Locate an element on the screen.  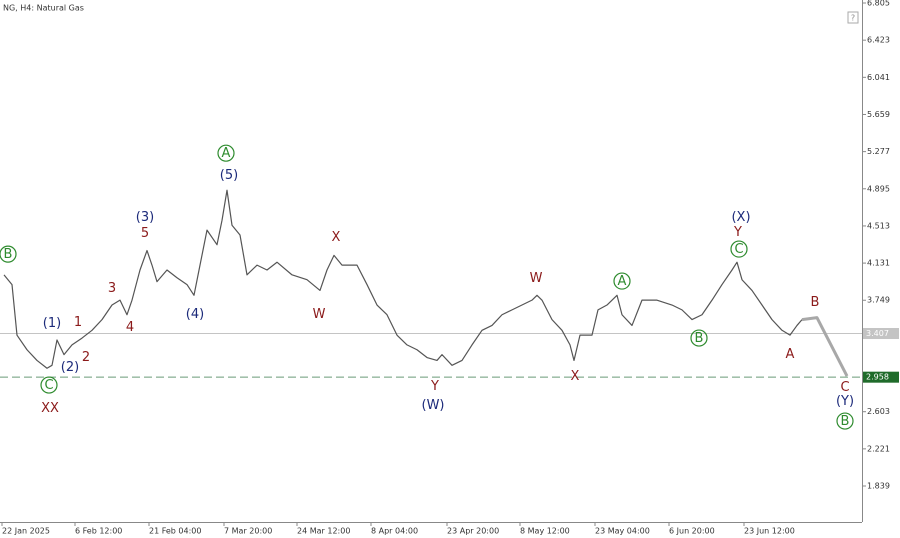
y-tick-label: 6.805 is located at coordinates (878, 4).